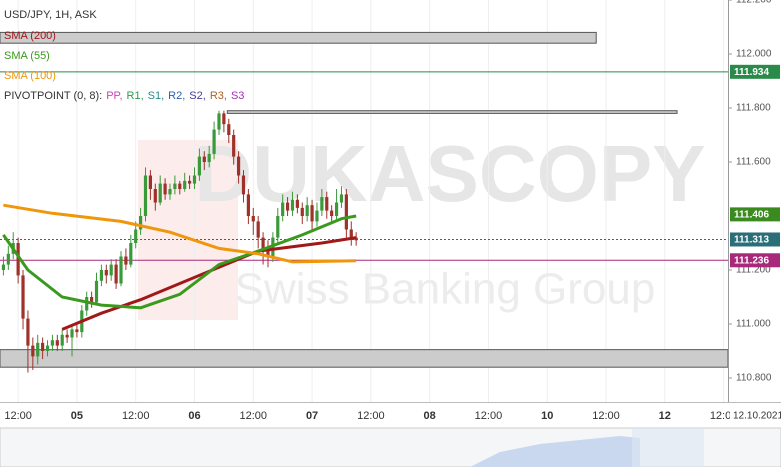 This screenshot has height=467, width=781. I want to click on pivot-item: R2,, so click(176, 96).